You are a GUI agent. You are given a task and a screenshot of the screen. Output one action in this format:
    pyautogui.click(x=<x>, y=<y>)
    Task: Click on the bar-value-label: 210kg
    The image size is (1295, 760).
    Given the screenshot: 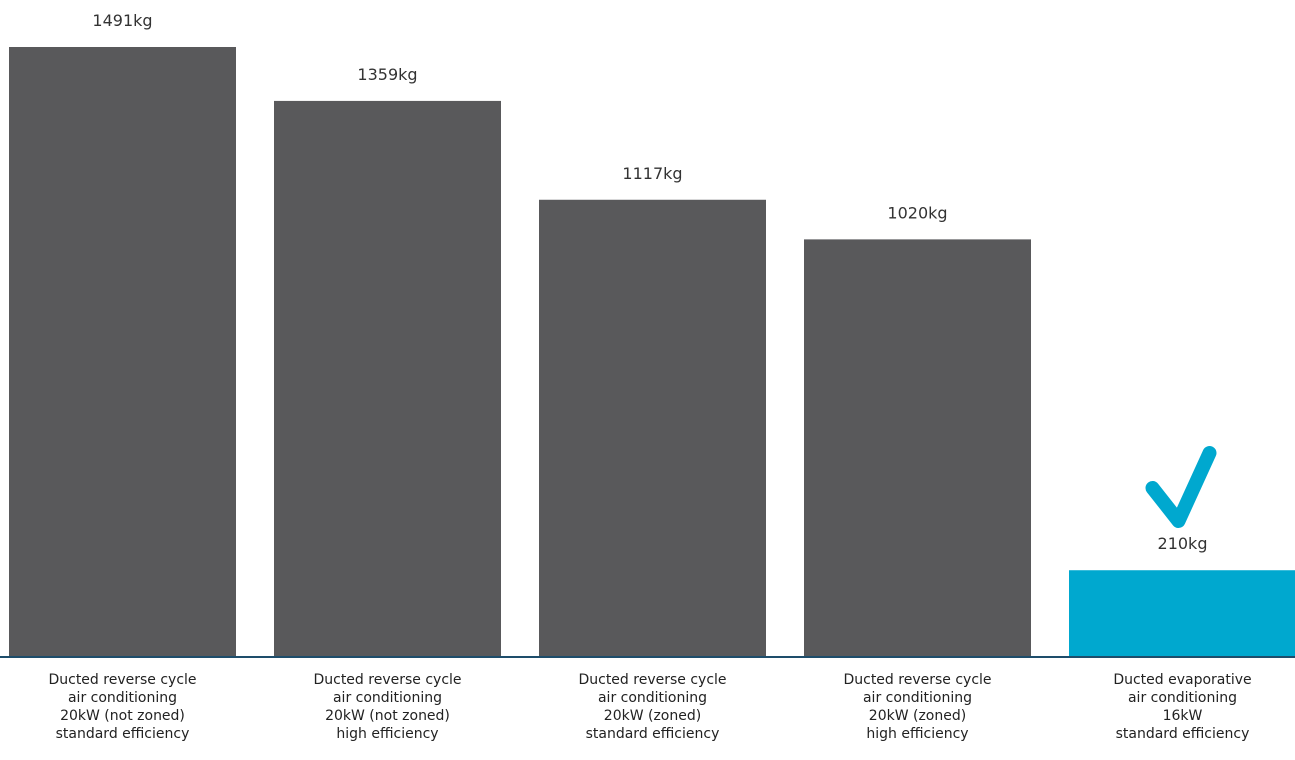 What is the action you would take?
    pyautogui.click(x=1183, y=543)
    